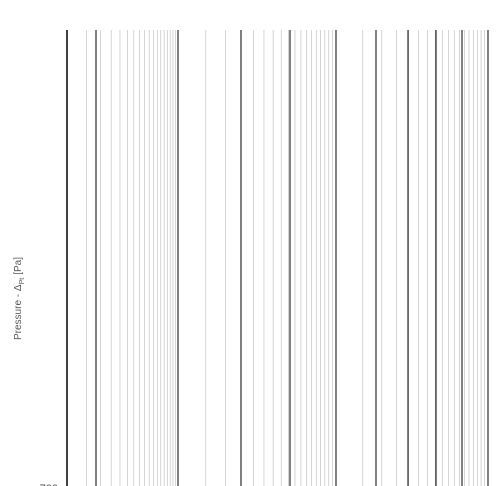 The height and width of the screenshot is (486, 497). What do you see at coordinates (18, 312) in the screenshot?
I see `y-axis-label-text: Pressure - Δ` at bounding box center [18, 312].